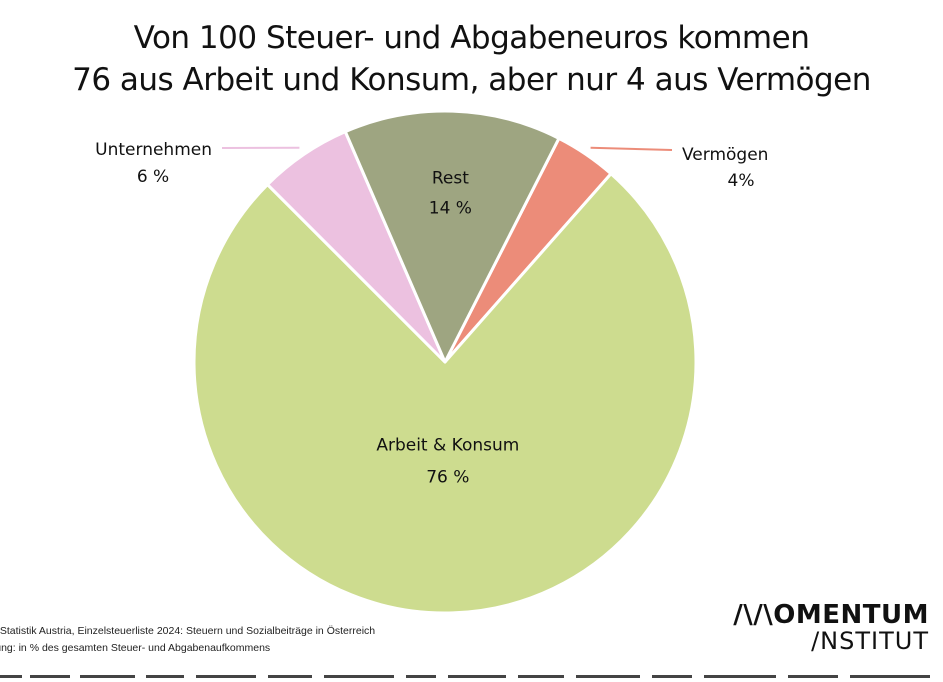 This screenshot has height=682, width=943. I want to click on slice-value-rest: 14 %, so click(450, 208).